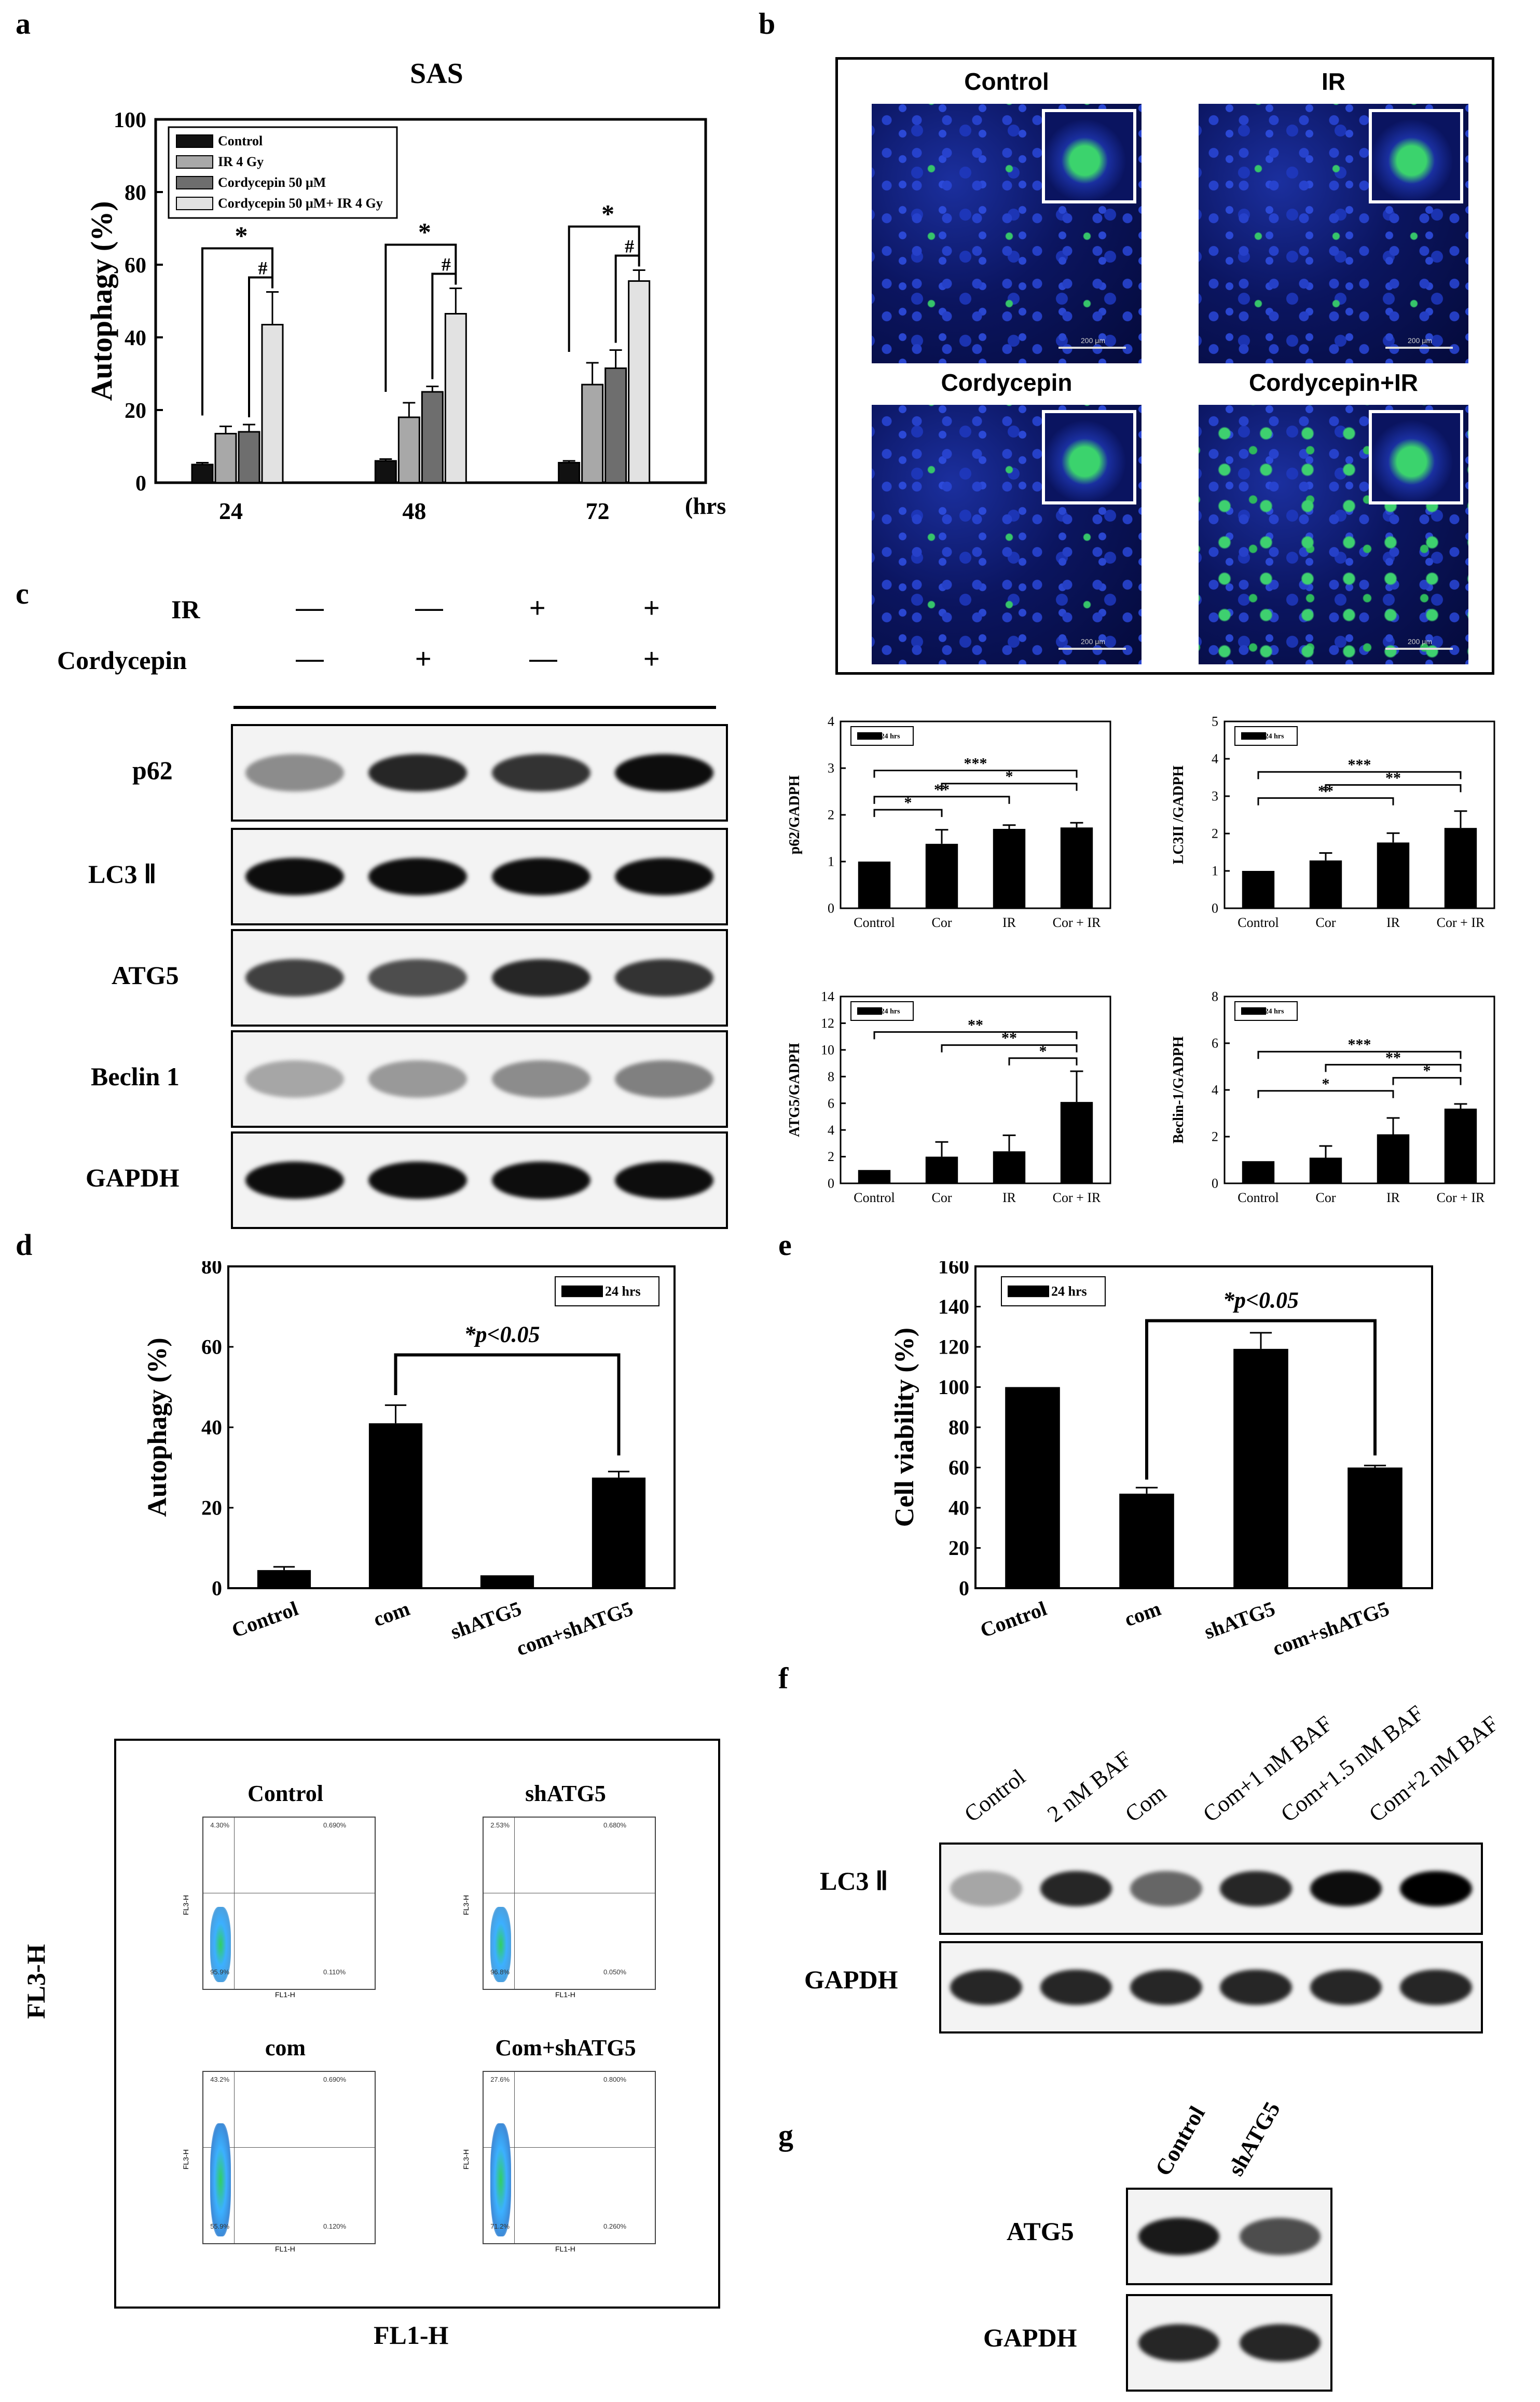  What do you see at coordinates (240, 140) in the screenshot?
I see `legend-label: Control` at bounding box center [240, 140].